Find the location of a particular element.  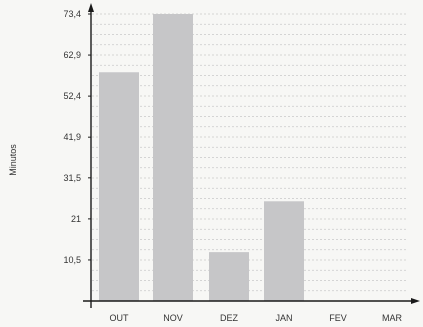

y-tick-label: 41,9 is located at coordinates (72, 137).